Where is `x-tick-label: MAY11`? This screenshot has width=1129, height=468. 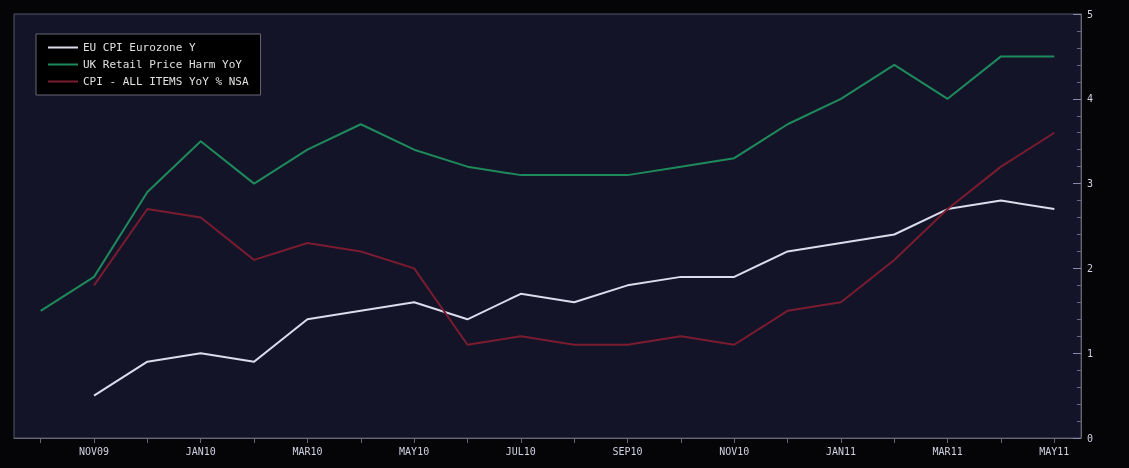 x-tick-label: MAY11 is located at coordinates (1054, 451).